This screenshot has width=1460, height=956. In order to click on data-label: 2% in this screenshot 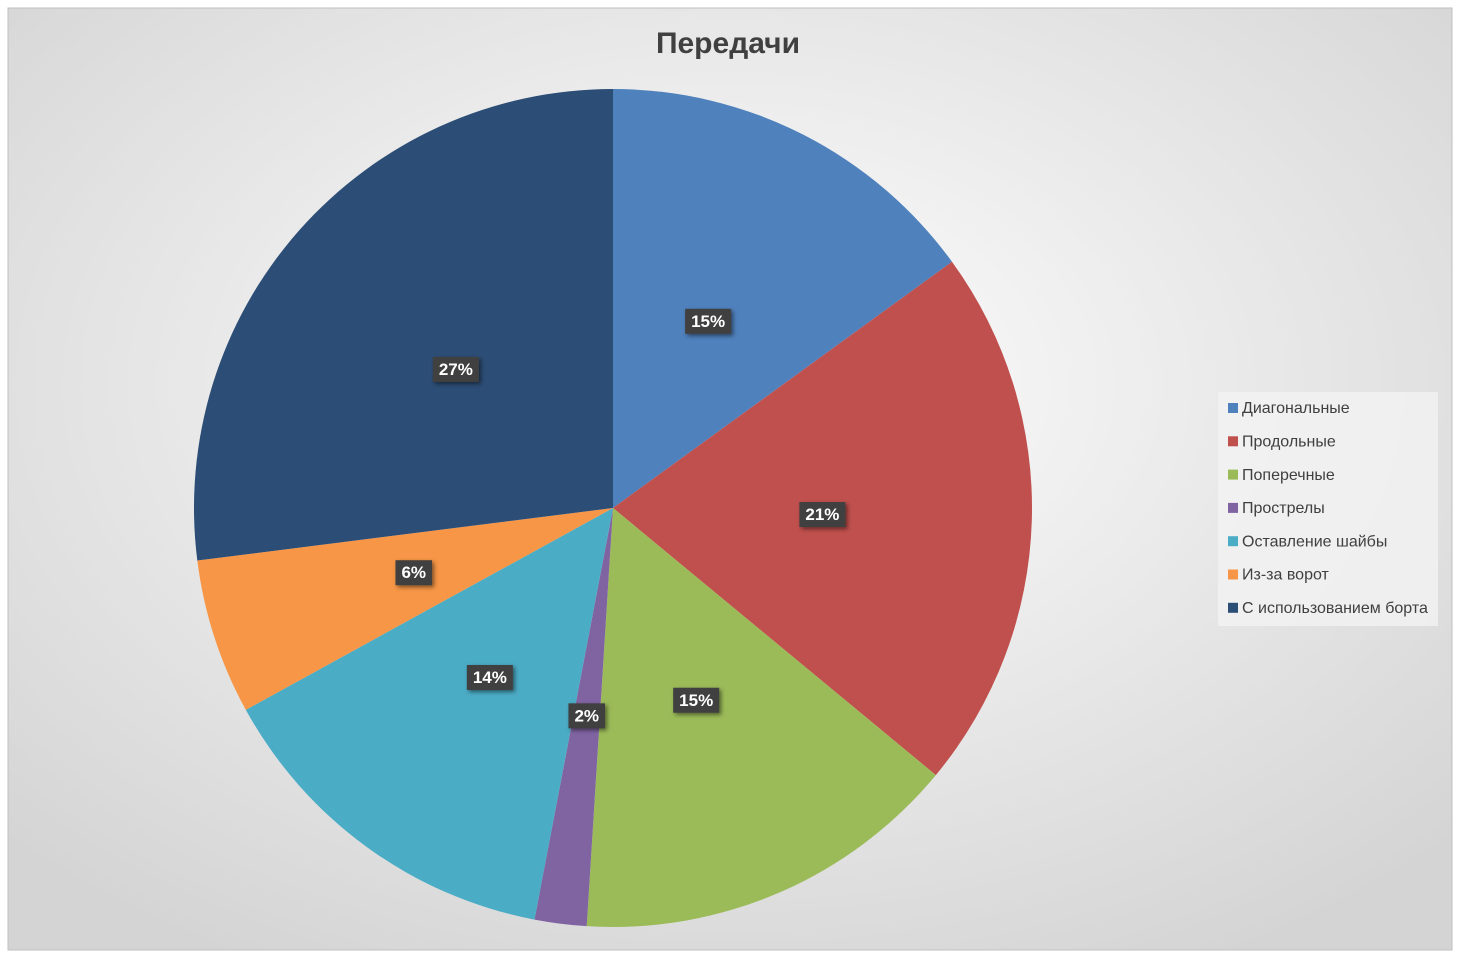, I will do `click(586, 715)`.